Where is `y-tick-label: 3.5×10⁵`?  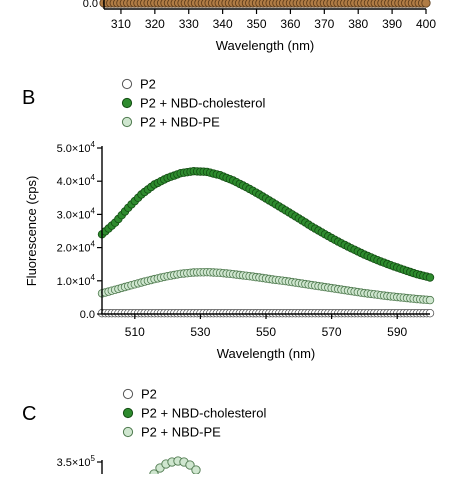 y-tick-label: 3.5×10⁵ is located at coordinates (76, 461).